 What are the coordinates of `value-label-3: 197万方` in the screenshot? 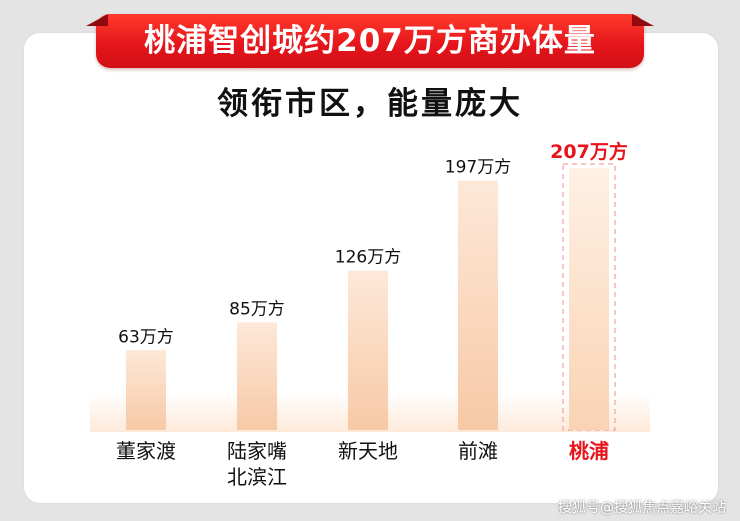 It's located at (478, 168).